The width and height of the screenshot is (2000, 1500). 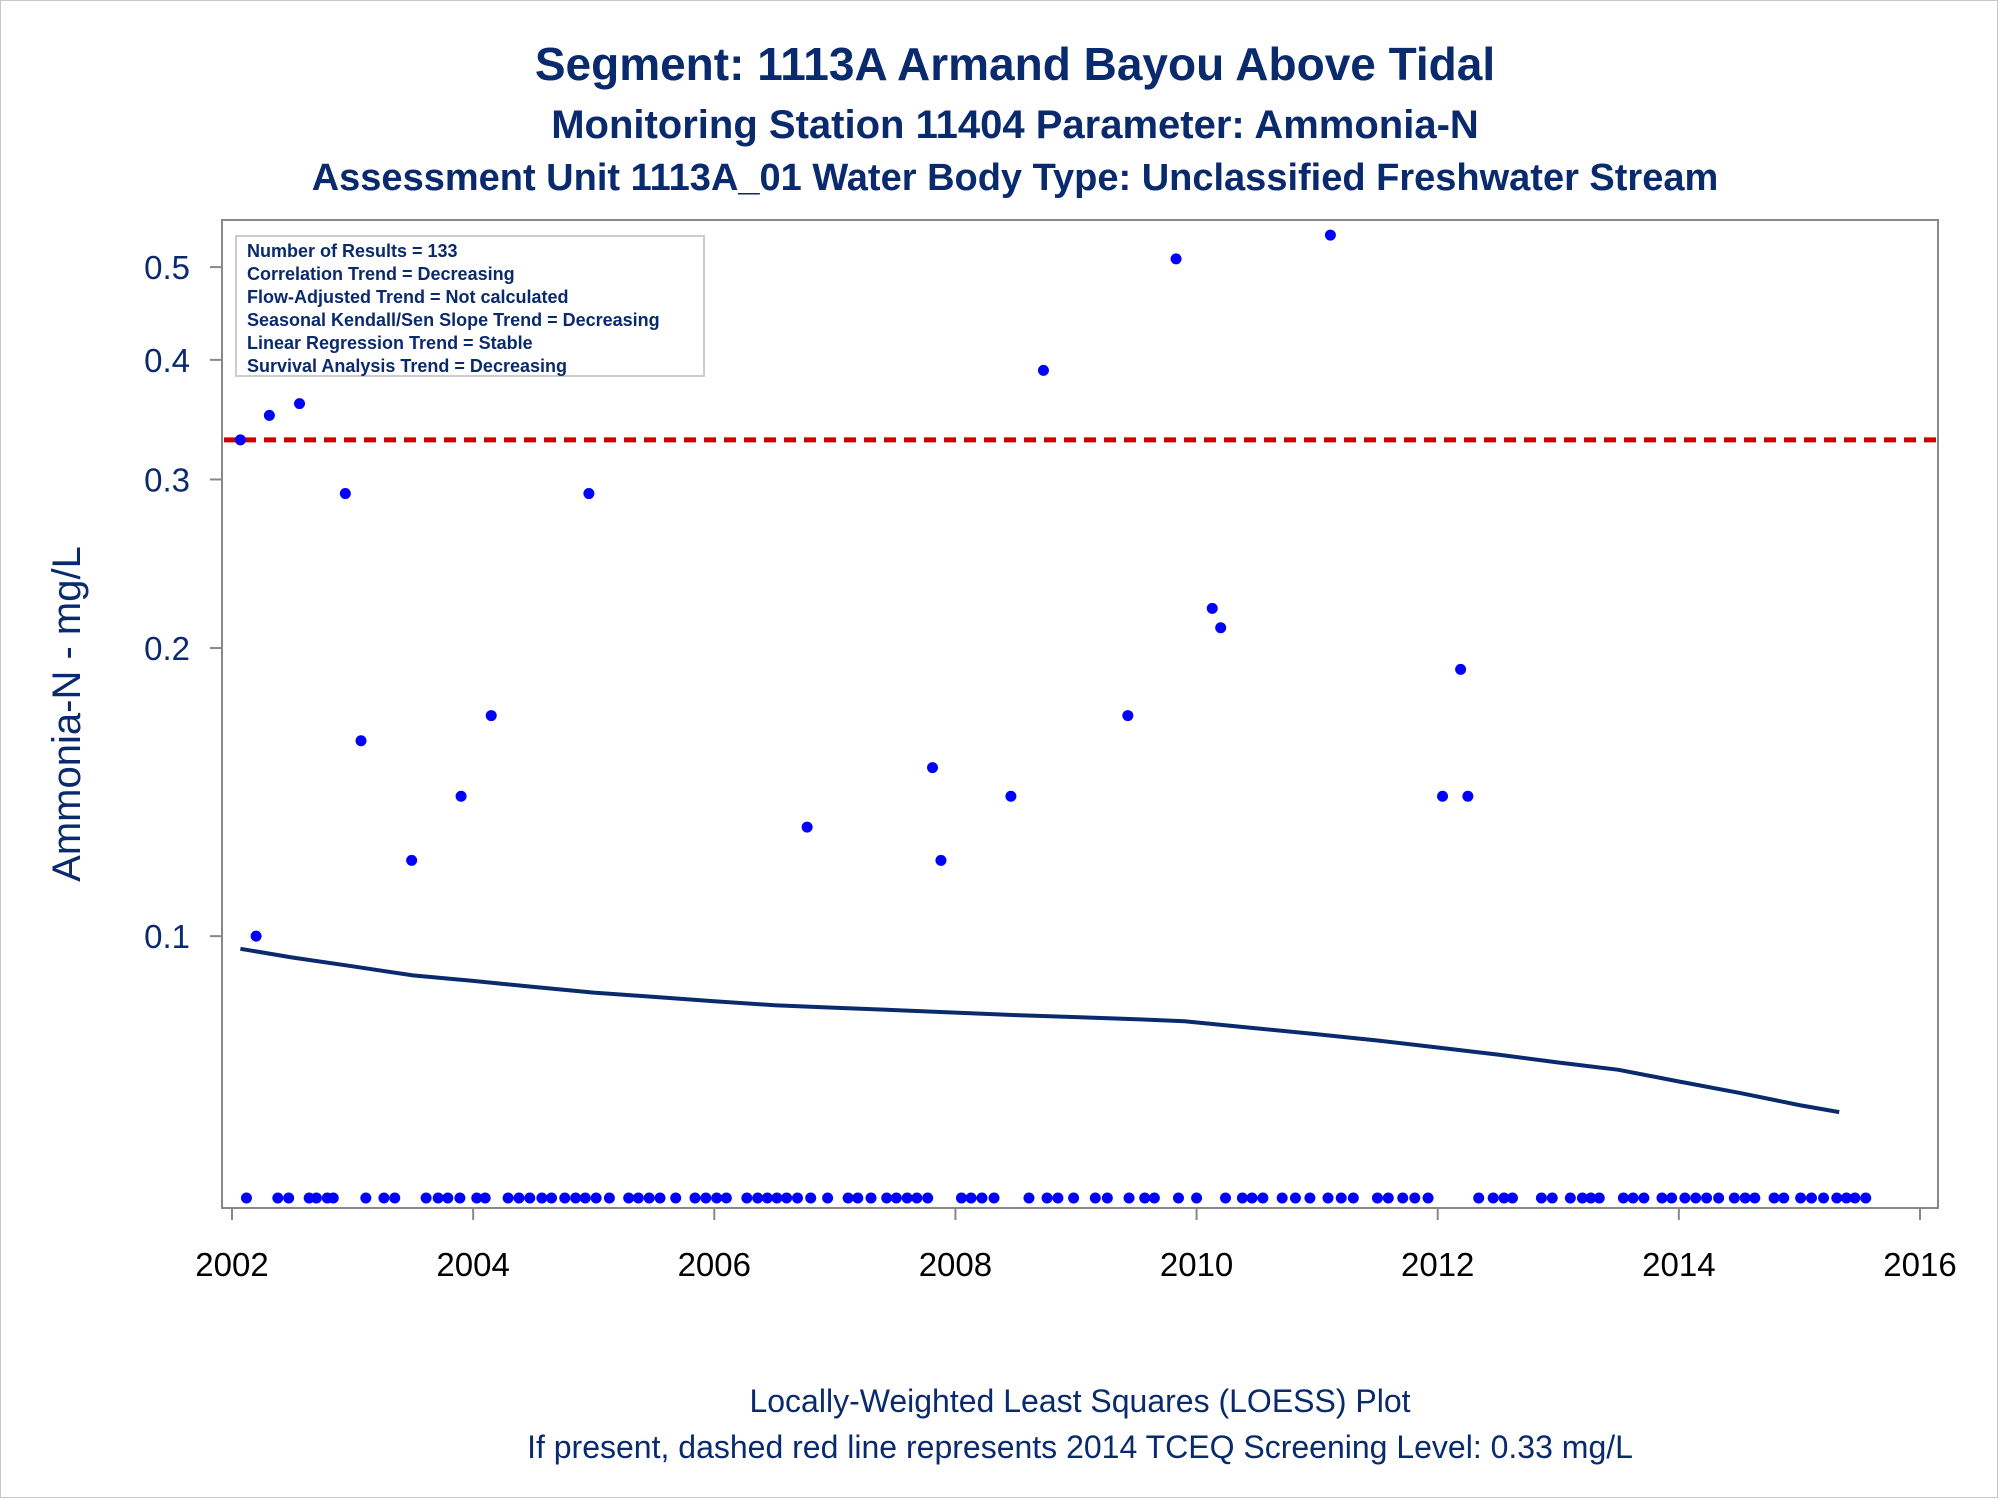 What do you see at coordinates (390, 343) in the screenshot?
I see `stats-line-linear-regression: Linear Regression Trend = Stable` at bounding box center [390, 343].